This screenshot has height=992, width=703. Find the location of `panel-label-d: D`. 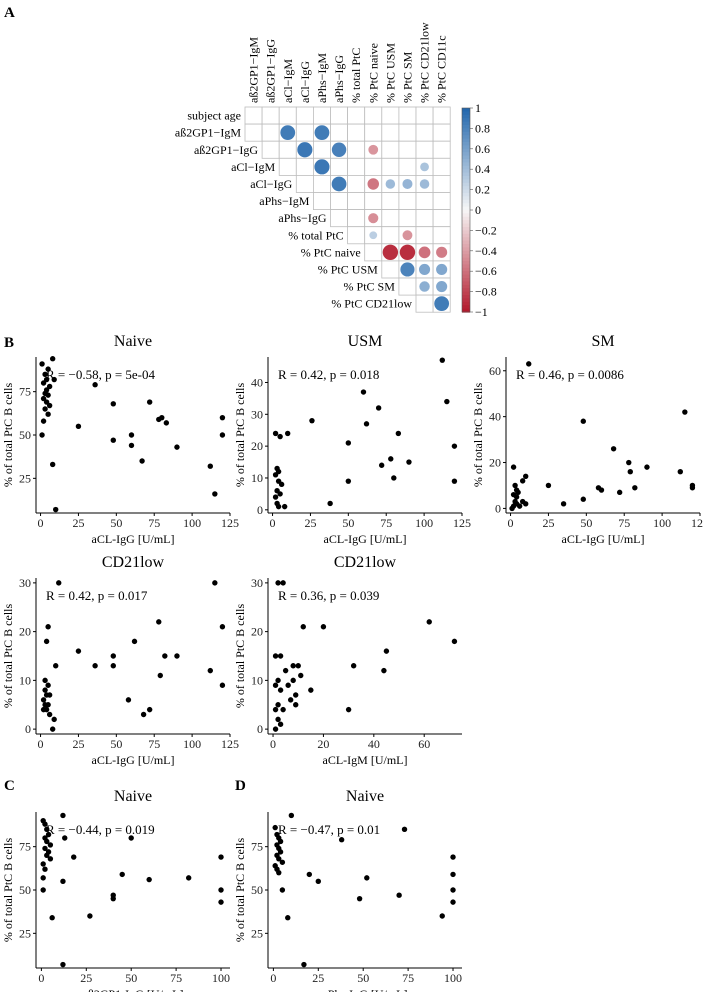

panel-label-d: D is located at coordinates (240, 786).